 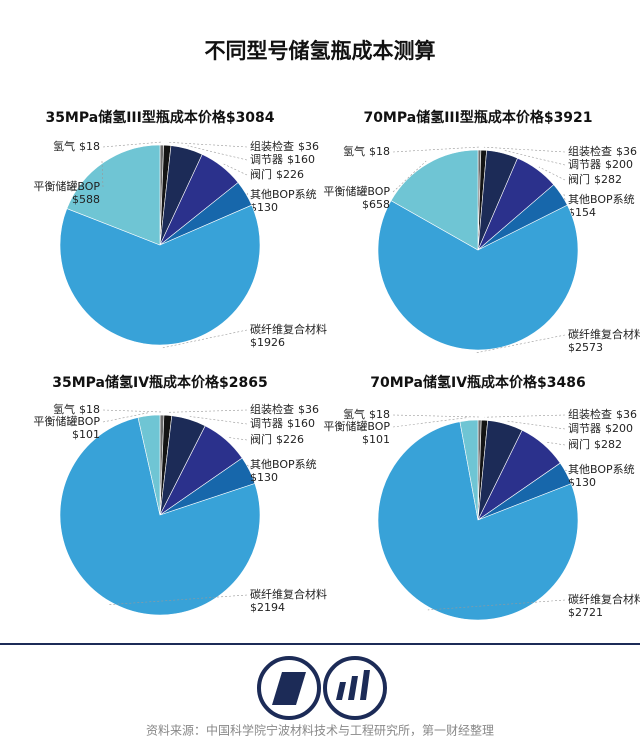 I want to click on chart-title: 35MPa储氢III型瓶成本价格$3084, so click(x=159, y=117).